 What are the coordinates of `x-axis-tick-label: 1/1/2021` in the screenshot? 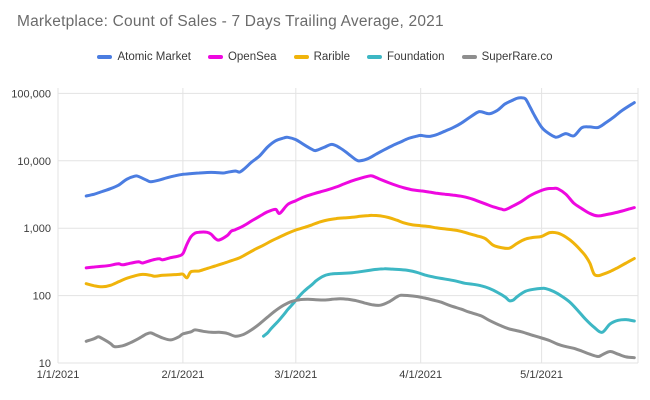 It's located at (58, 375).